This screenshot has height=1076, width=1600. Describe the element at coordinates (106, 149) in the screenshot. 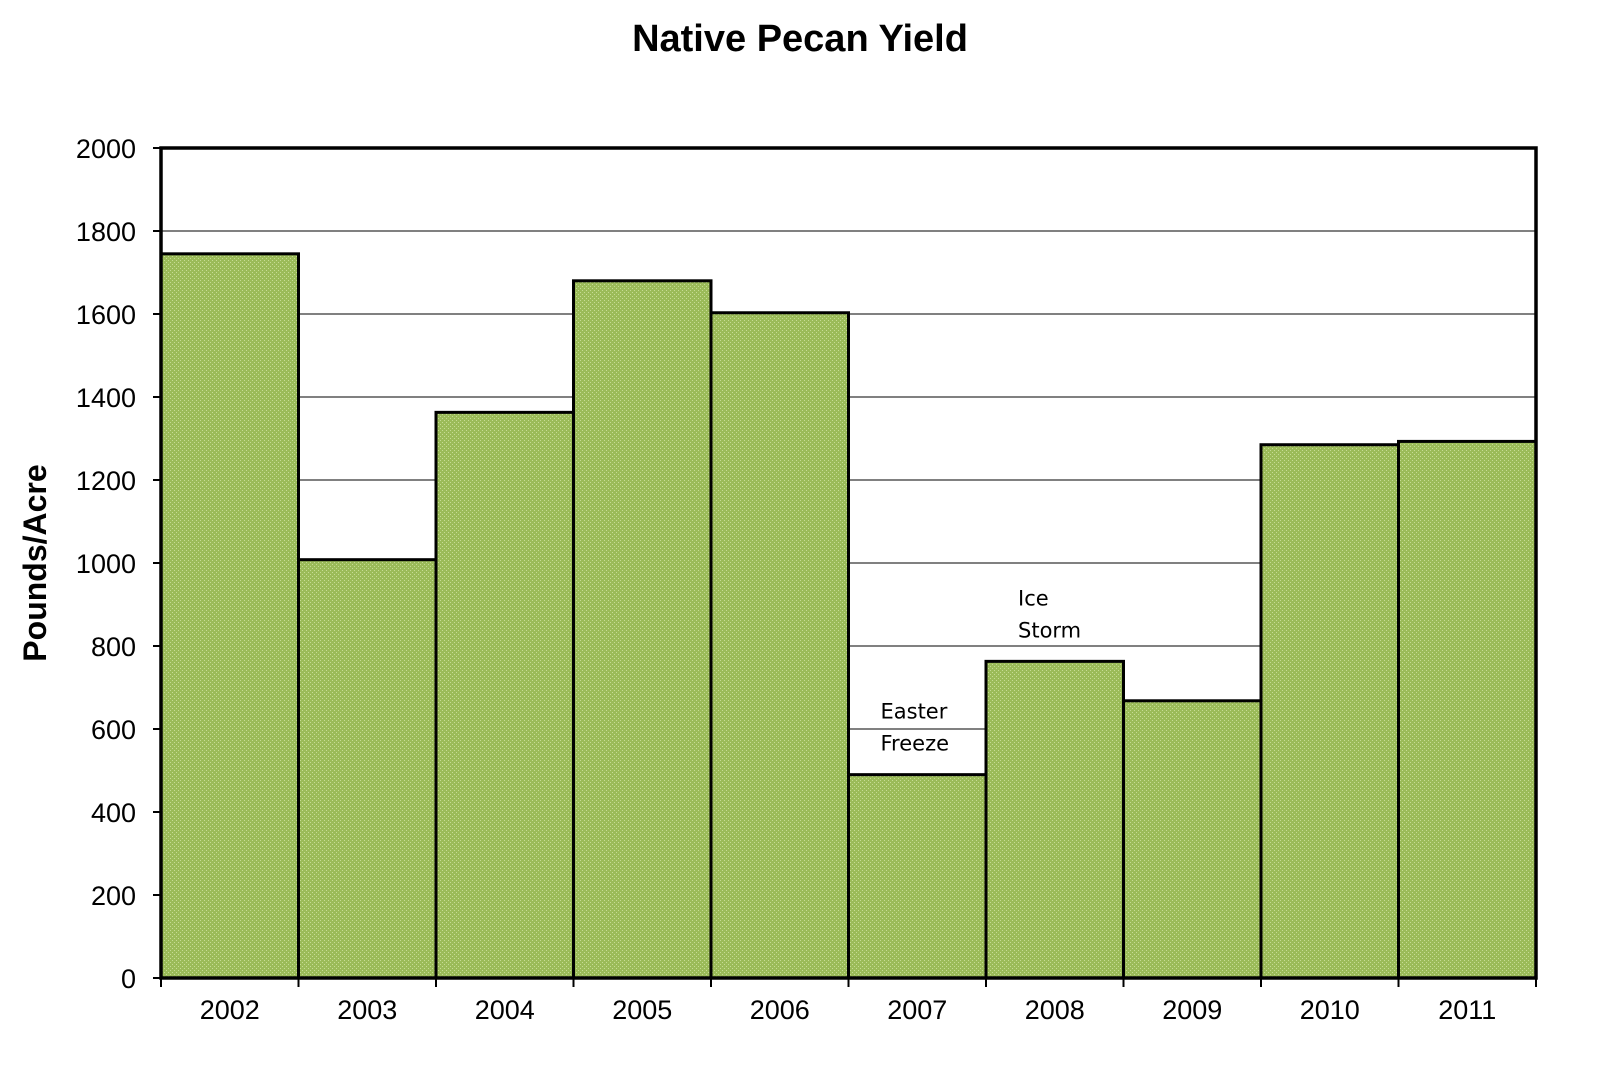

I see `y-tick-label: 2000` at that location.